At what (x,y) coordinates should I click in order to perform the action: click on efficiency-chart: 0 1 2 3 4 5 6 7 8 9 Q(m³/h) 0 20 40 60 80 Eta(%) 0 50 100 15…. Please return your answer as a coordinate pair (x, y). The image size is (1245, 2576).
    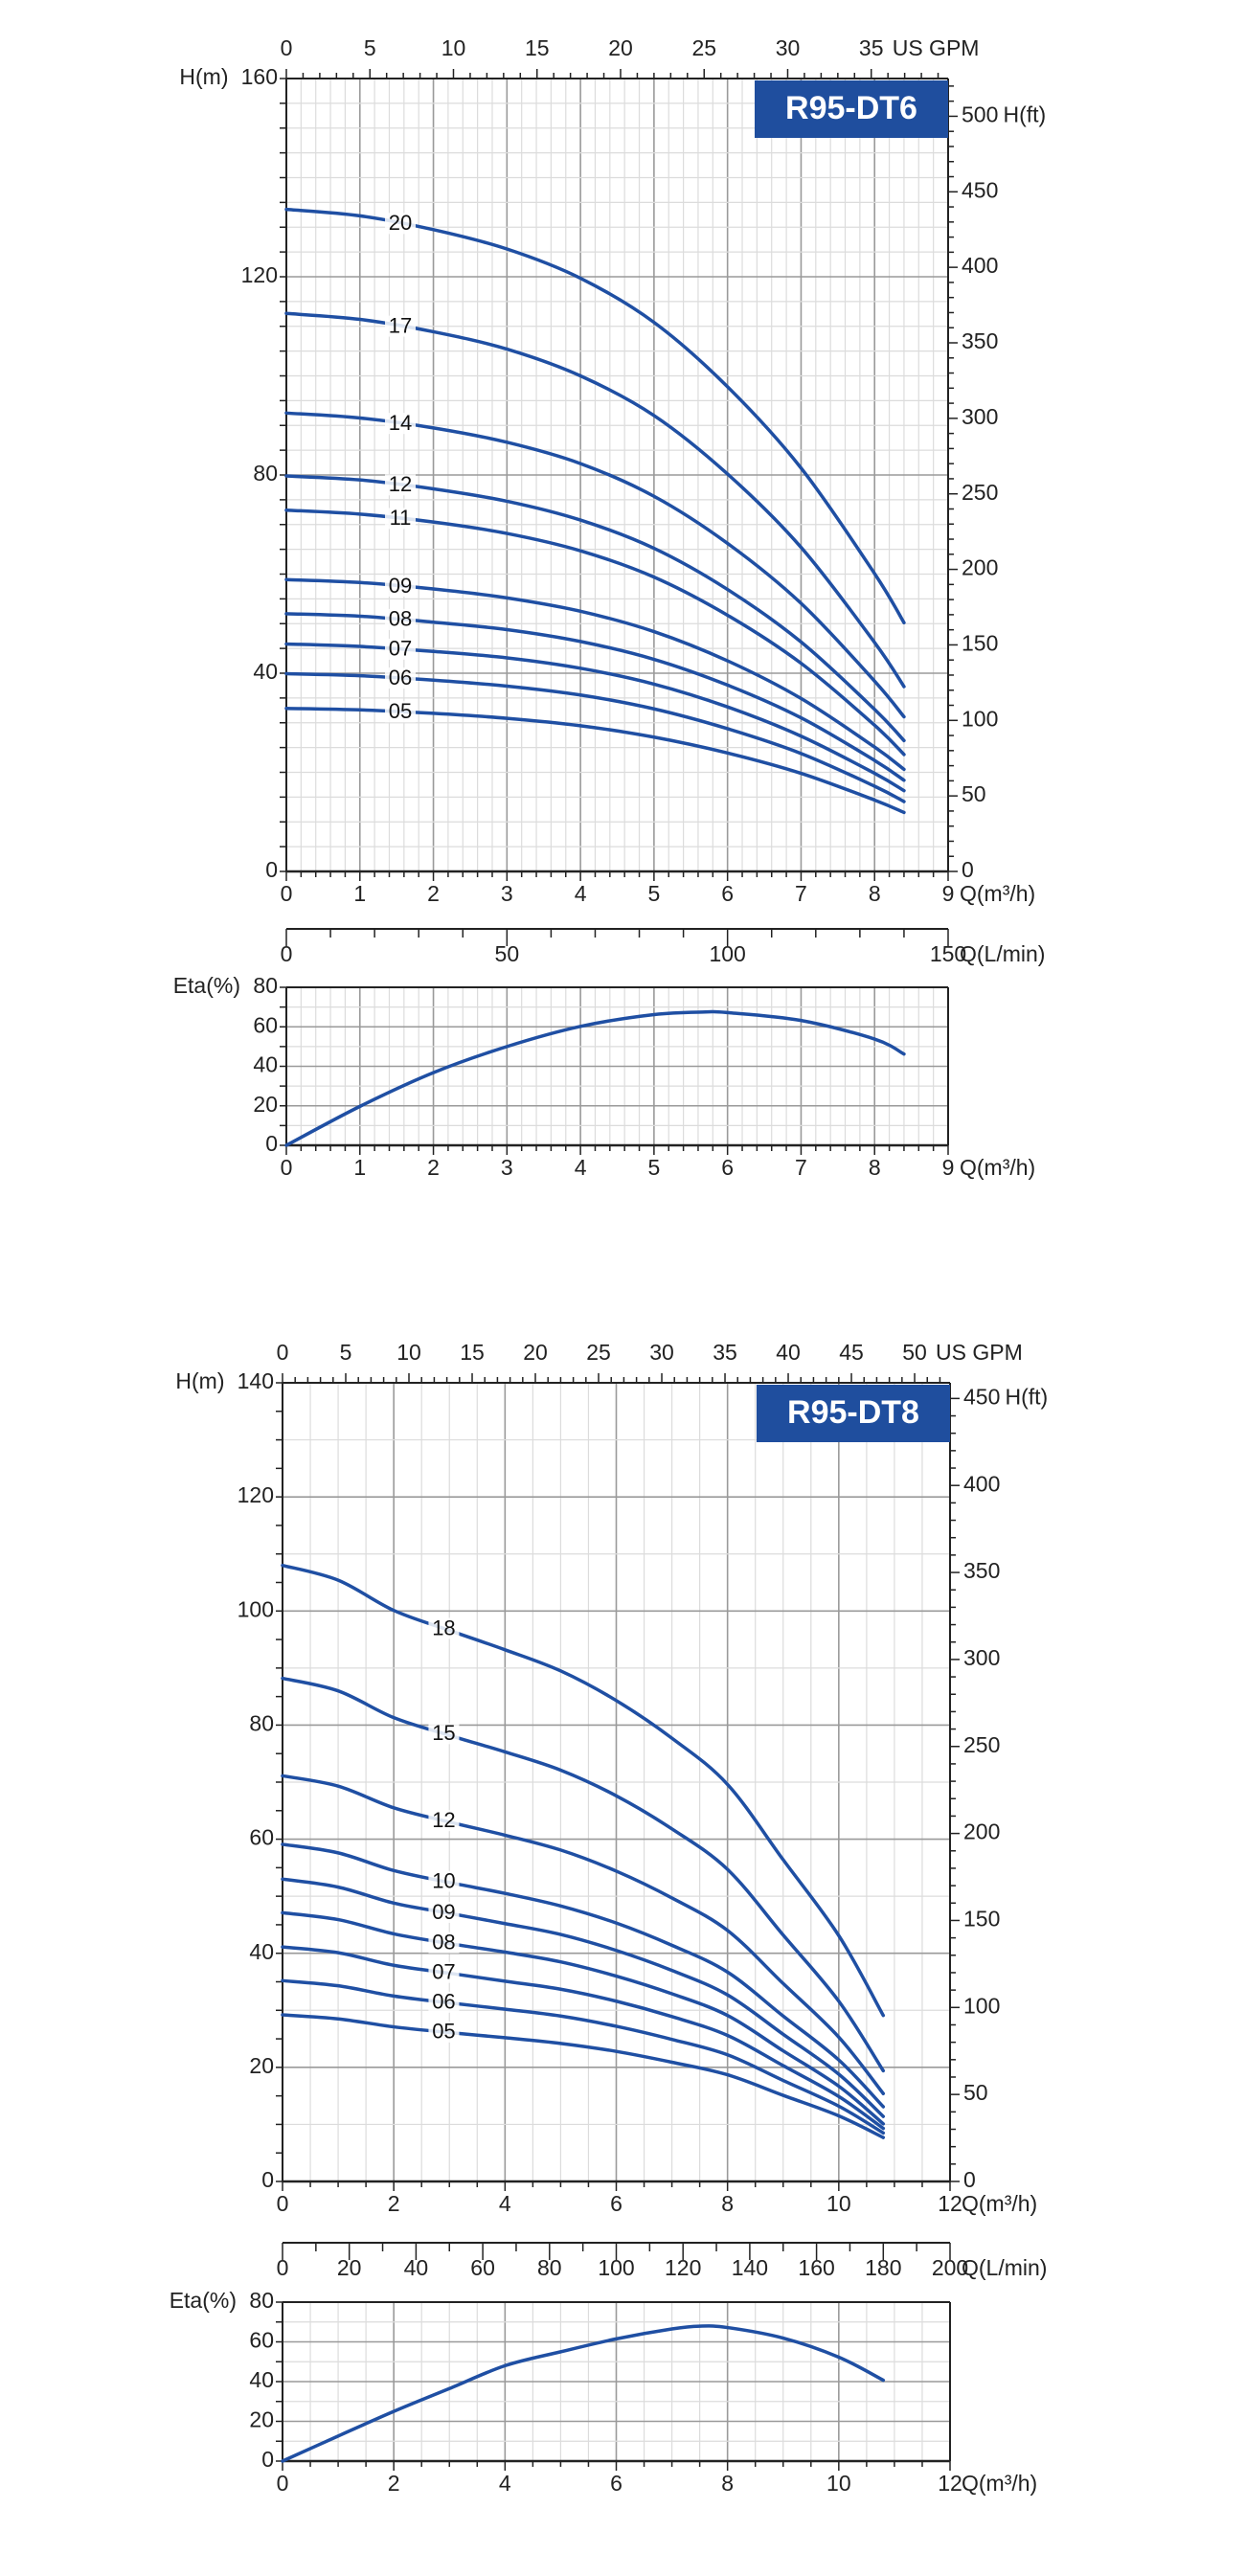
    Looking at the image, I should click on (609, 1054).